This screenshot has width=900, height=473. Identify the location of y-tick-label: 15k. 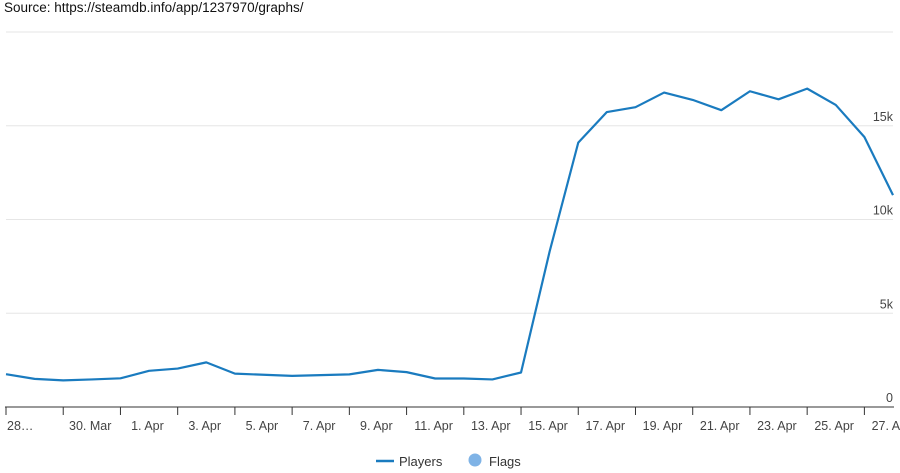
(883, 117).